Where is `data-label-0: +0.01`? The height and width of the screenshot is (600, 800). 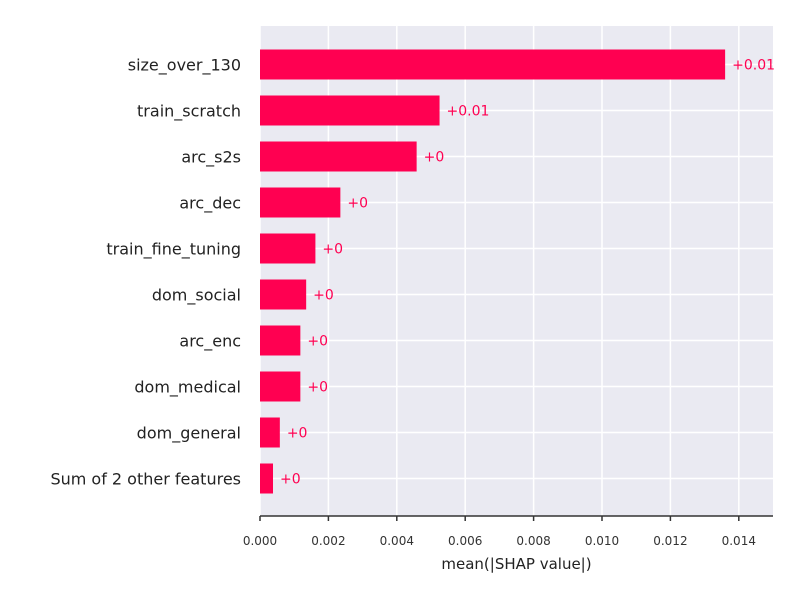 data-label-0: +0.01 is located at coordinates (753, 66).